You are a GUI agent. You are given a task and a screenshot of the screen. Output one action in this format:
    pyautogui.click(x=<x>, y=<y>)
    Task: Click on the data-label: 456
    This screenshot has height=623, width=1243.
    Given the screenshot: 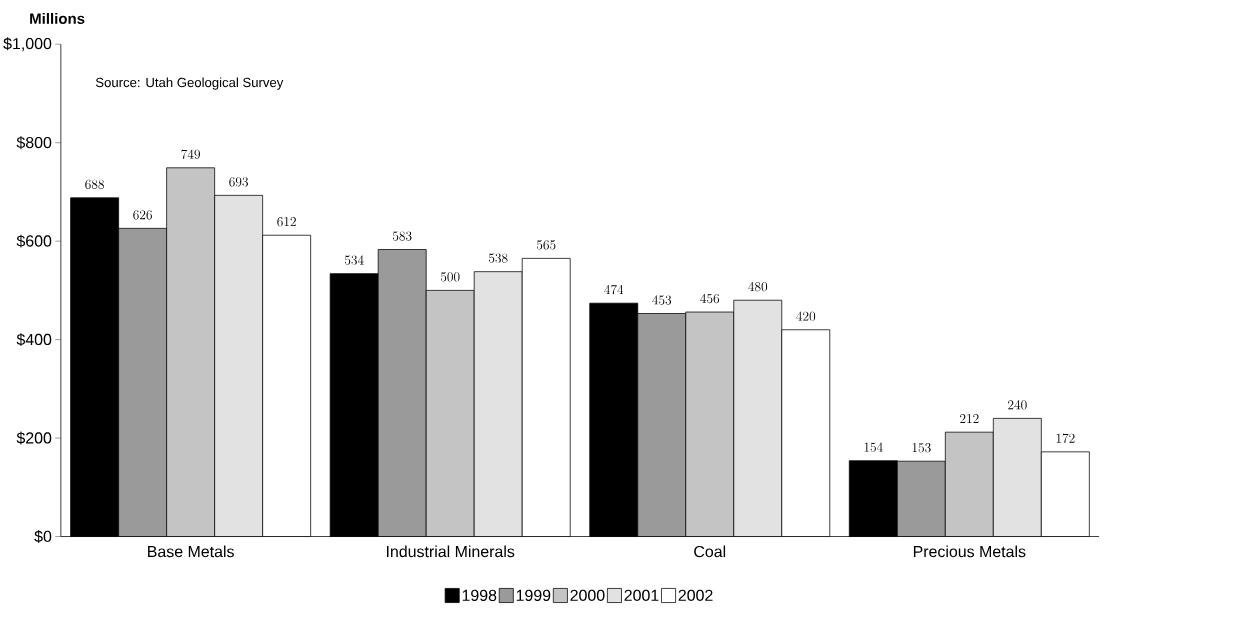 What is the action you would take?
    pyautogui.click(x=710, y=298)
    